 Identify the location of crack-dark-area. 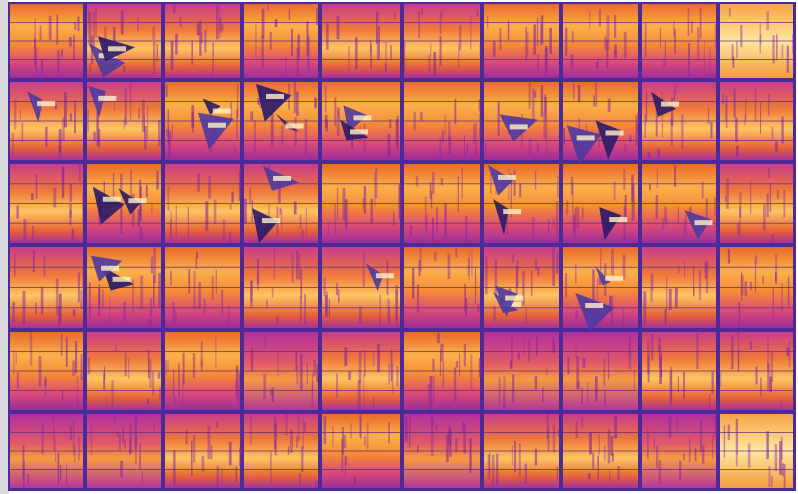
(265, 226).